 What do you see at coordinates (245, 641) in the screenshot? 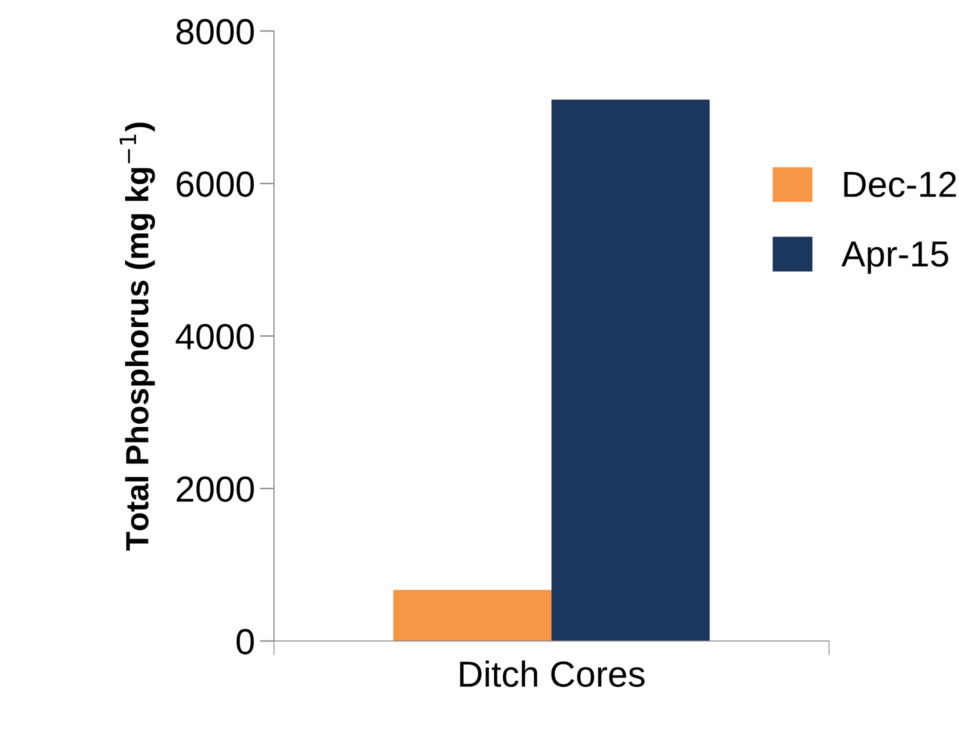
I see `y-tick-label: 0` at bounding box center [245, 641].